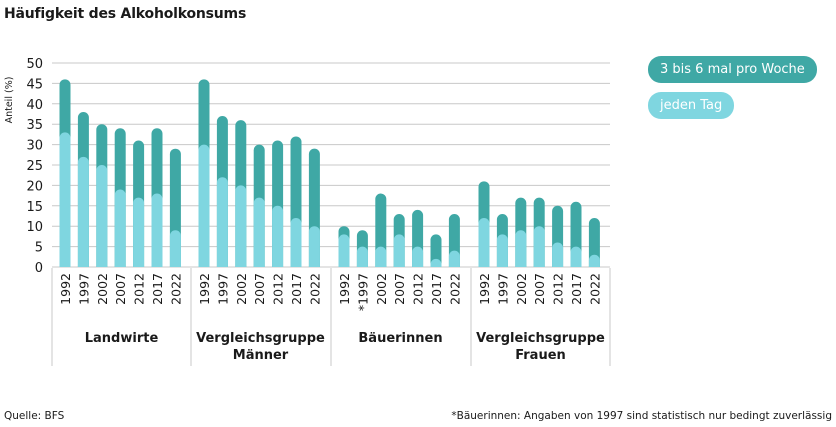 The image size is (836, 427). I want to click on y-tick-label: 40, so click(34, 105).